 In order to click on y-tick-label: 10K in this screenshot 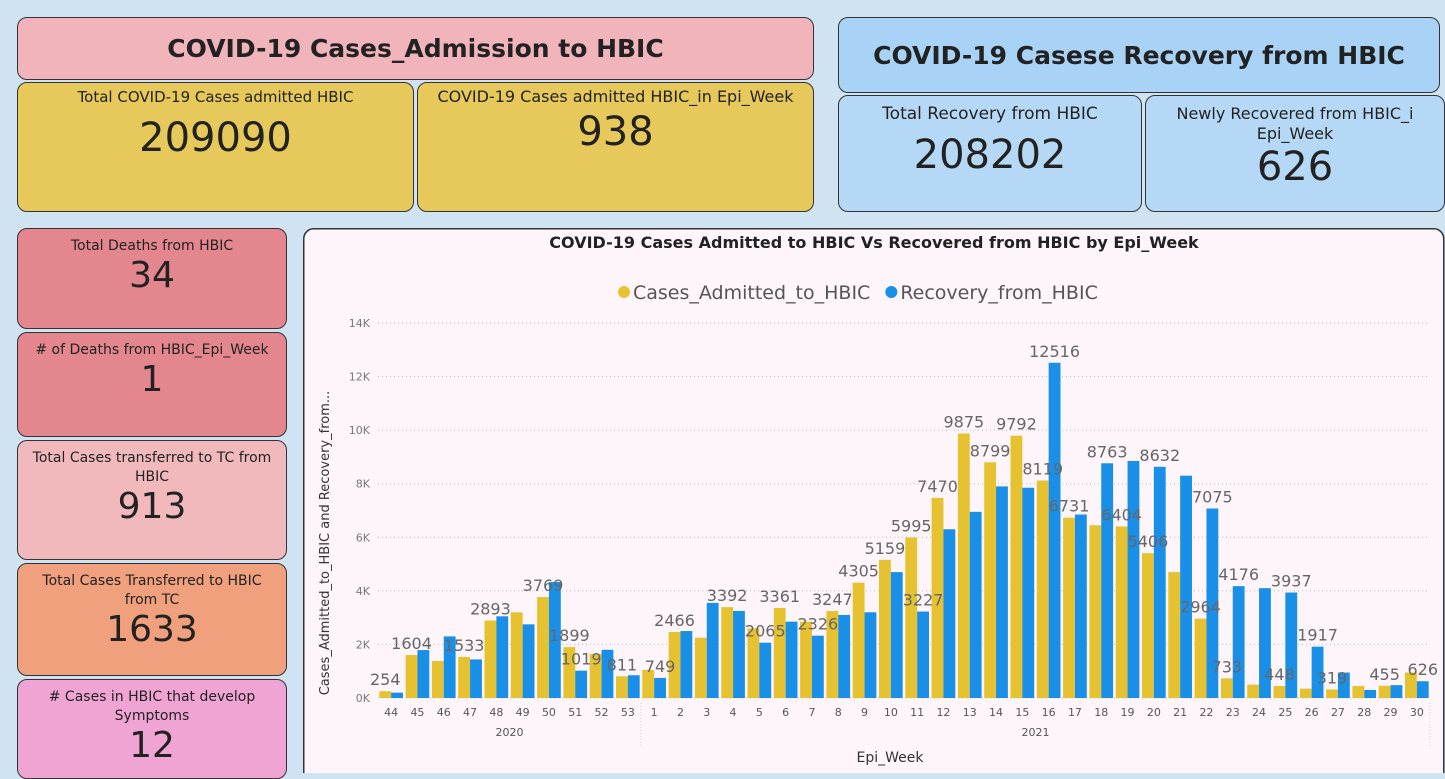, I will do `click(360, 430)`.